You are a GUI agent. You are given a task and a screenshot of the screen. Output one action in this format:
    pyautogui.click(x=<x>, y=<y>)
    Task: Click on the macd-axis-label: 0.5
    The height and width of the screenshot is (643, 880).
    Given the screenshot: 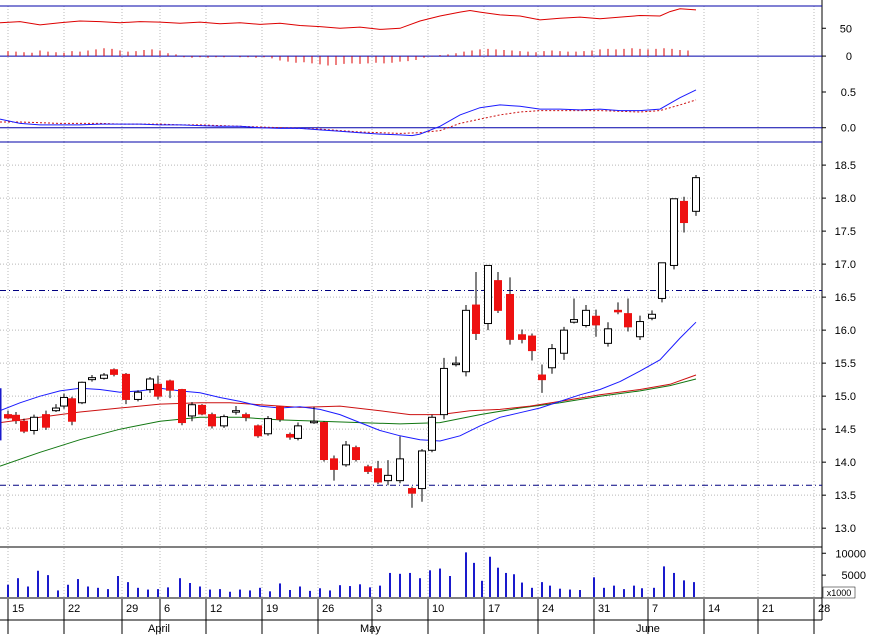 What is the action you would take?
    pyautogui.click(x=848, y=93)
    